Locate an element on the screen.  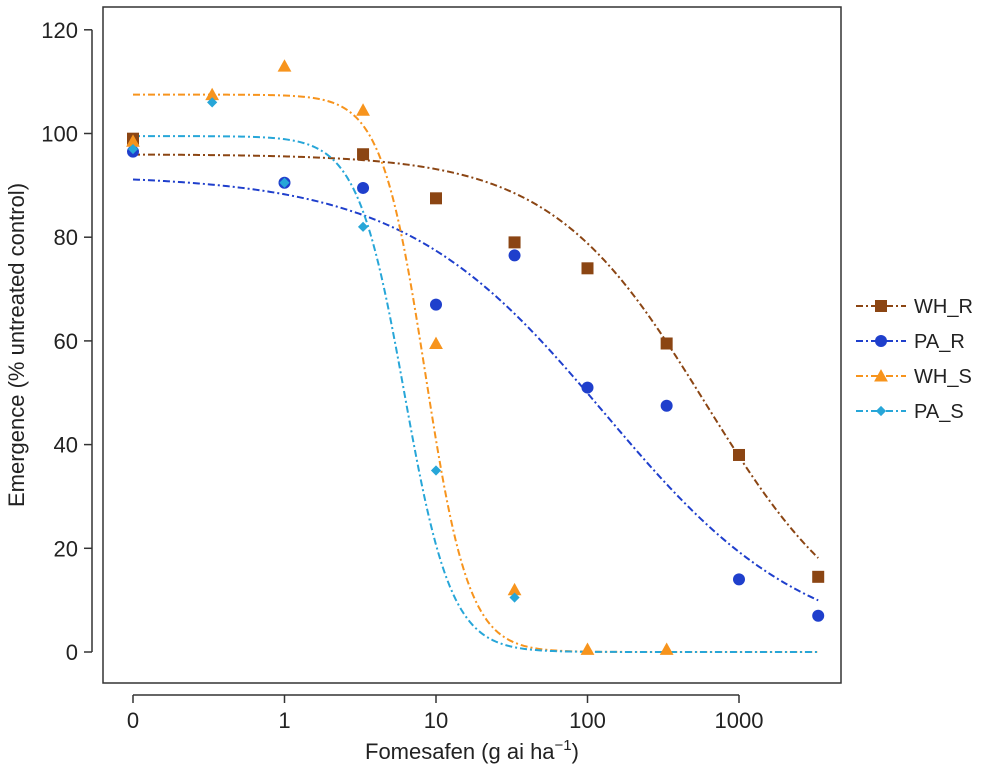
x-axis: 0 1 10 100 1000 is located at coordinates (445, 713).